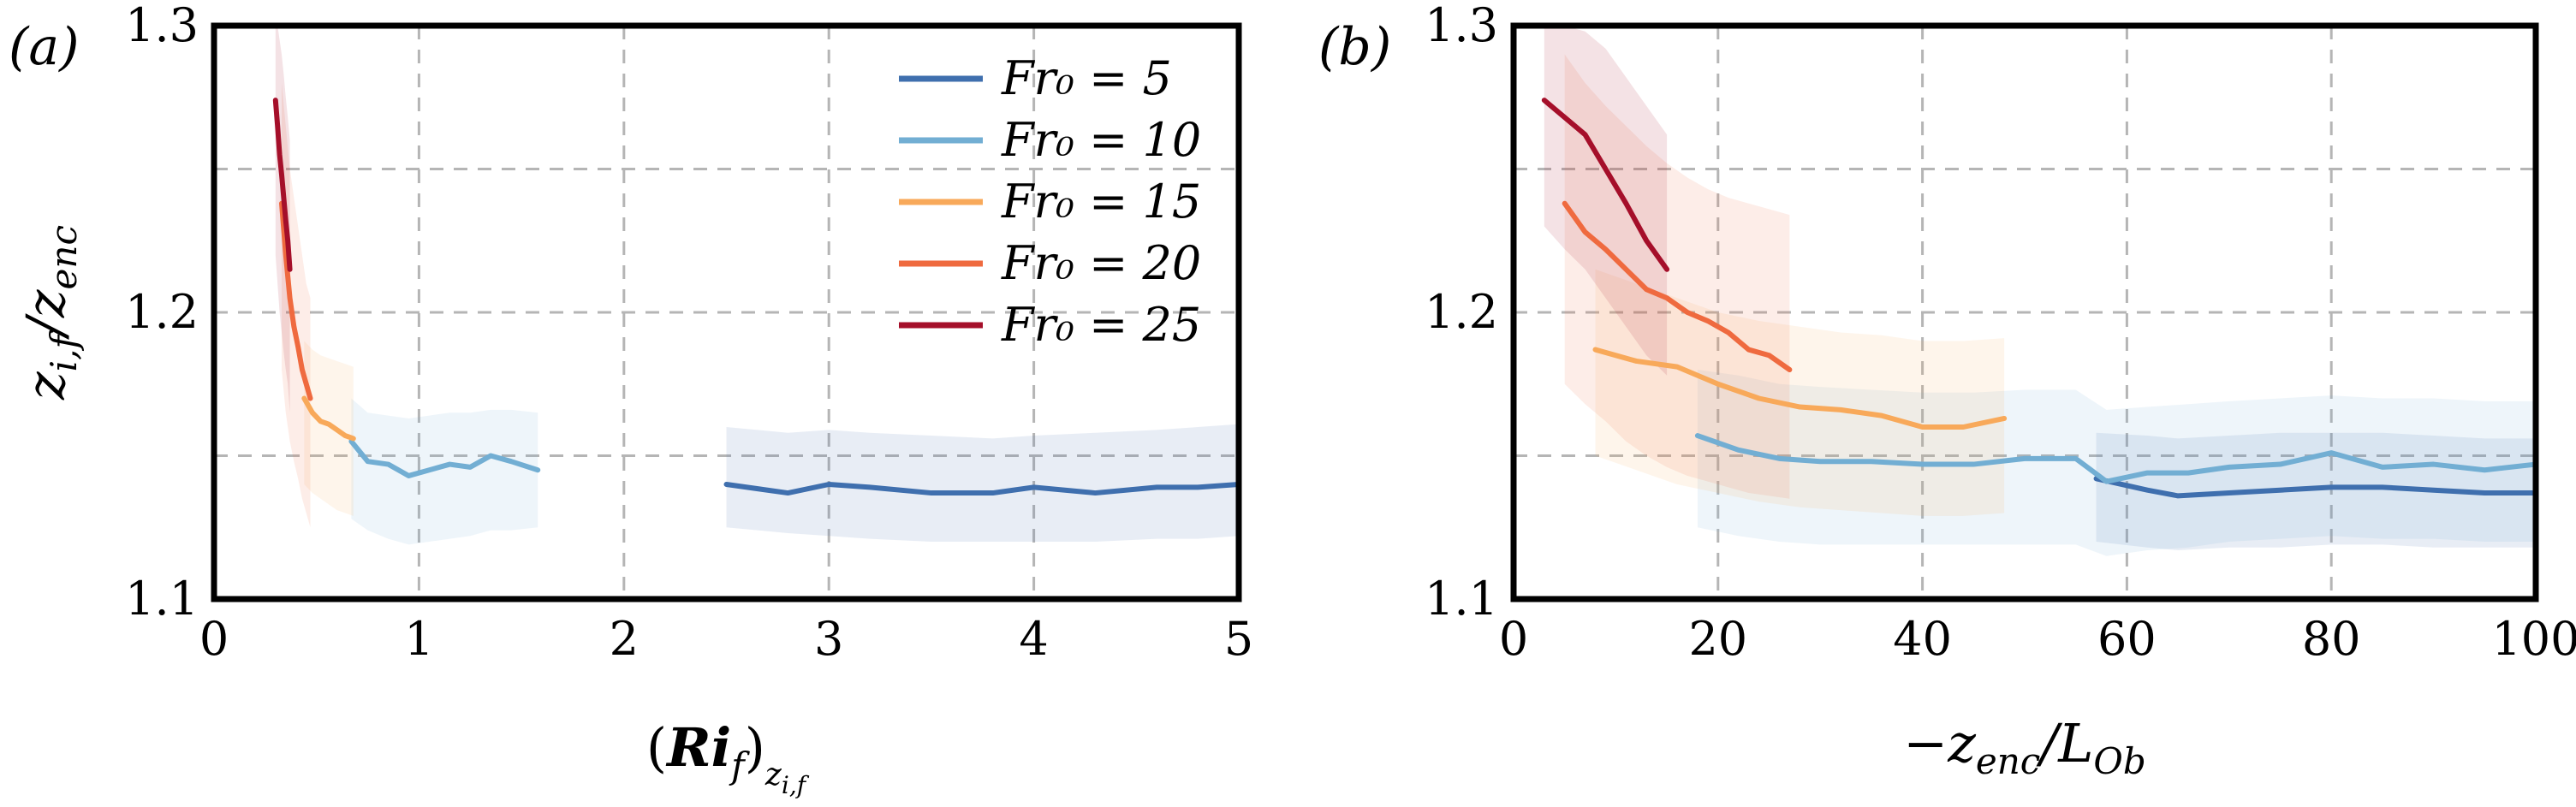 The width and height of the screenshot is (2576, 807). Describe the element at coordinates (2331, 639) in the screenshot. I see `x-tick-label: 80` at that location.